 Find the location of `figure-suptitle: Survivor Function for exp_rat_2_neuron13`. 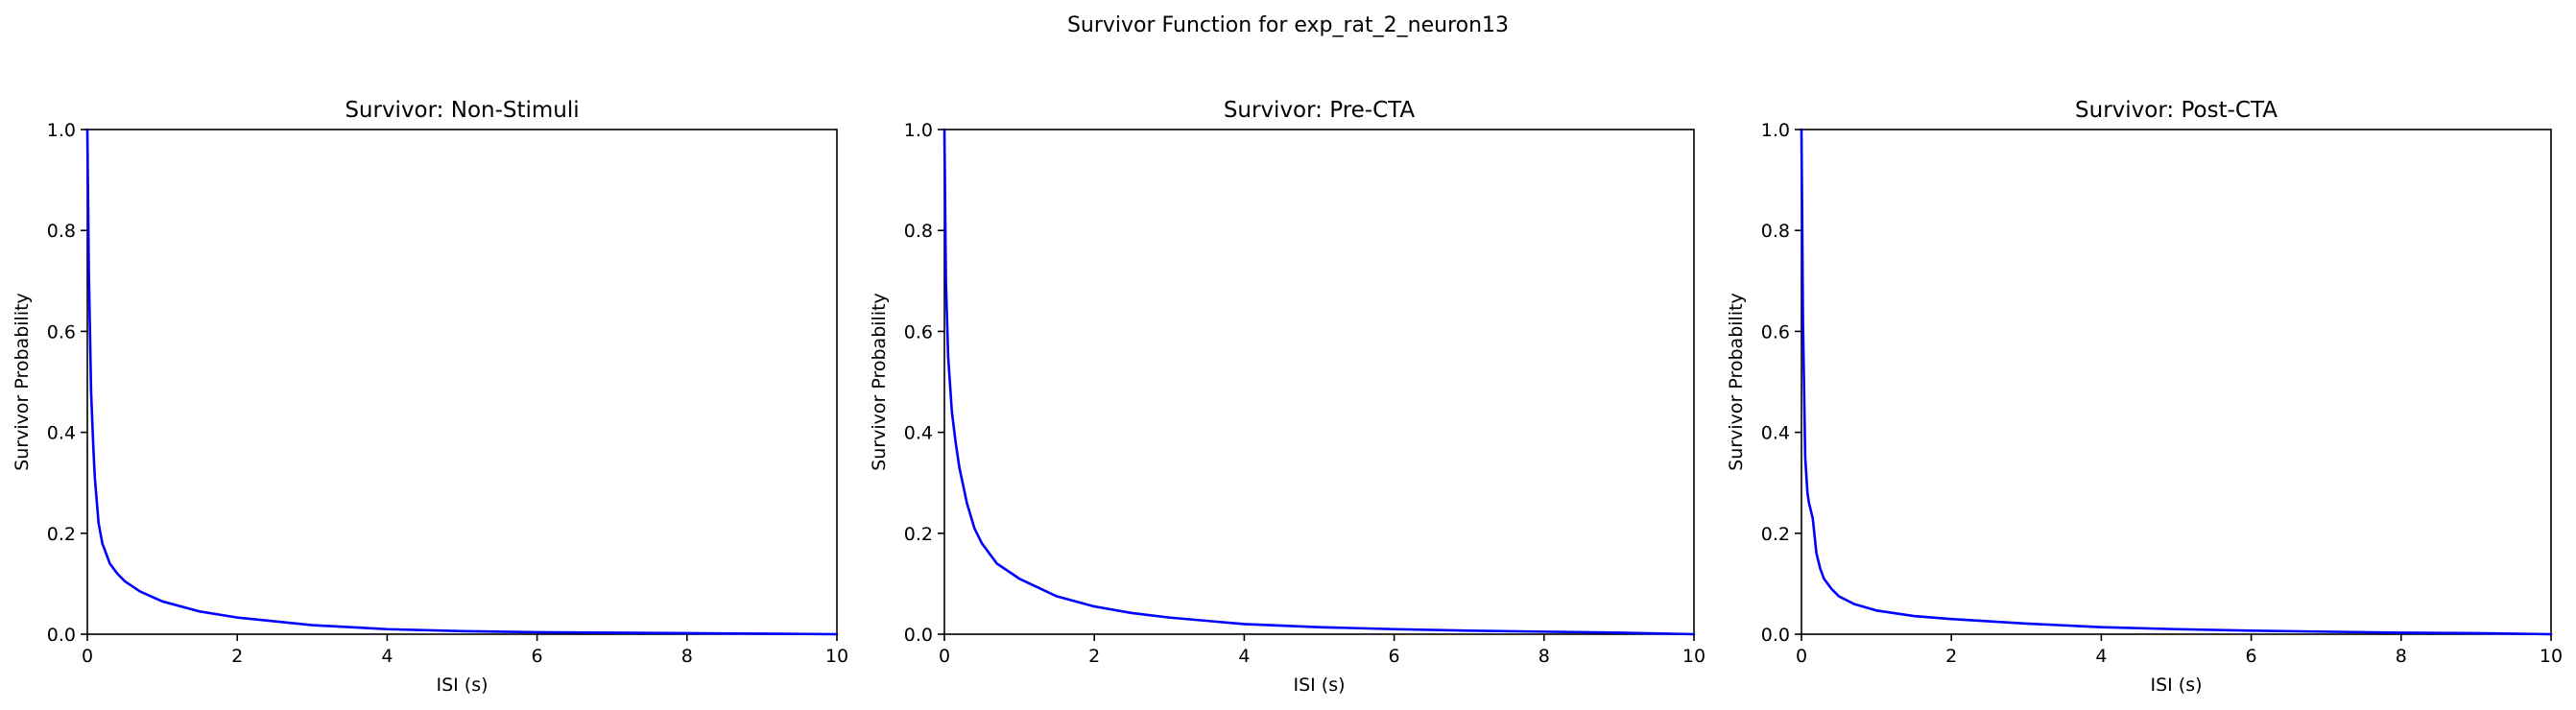

figure-suptitle: Survivor Function for exp_rat_2_neuron13 is located at coordinates (1288, 25).